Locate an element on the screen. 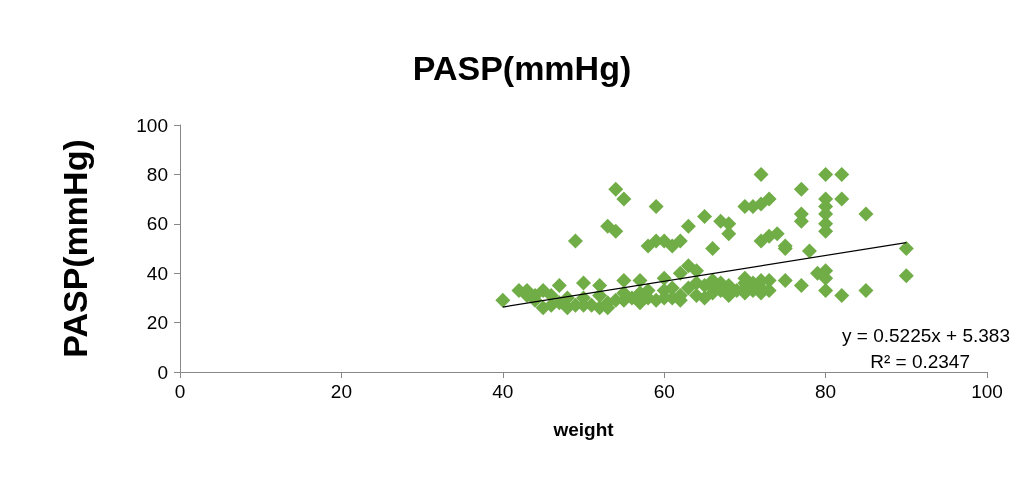  annotation: y = 0.5225x + 5.383 is located at coordinates (926, 335).